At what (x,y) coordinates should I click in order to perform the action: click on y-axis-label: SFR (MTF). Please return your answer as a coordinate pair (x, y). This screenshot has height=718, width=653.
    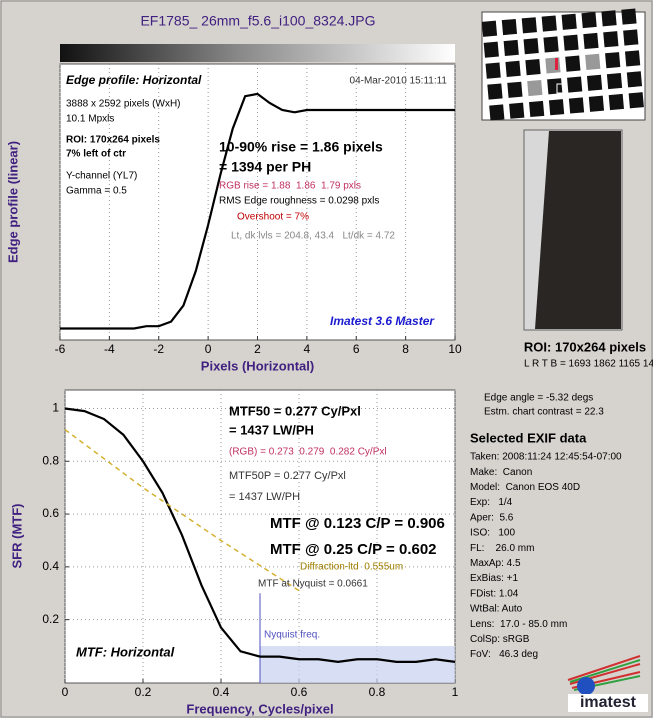
    Looking at the image, I should click on (16, 536).